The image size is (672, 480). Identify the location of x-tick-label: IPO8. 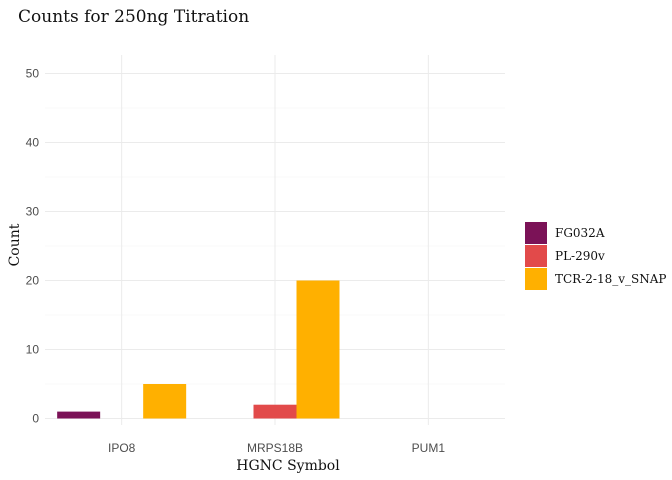
(122, 448).